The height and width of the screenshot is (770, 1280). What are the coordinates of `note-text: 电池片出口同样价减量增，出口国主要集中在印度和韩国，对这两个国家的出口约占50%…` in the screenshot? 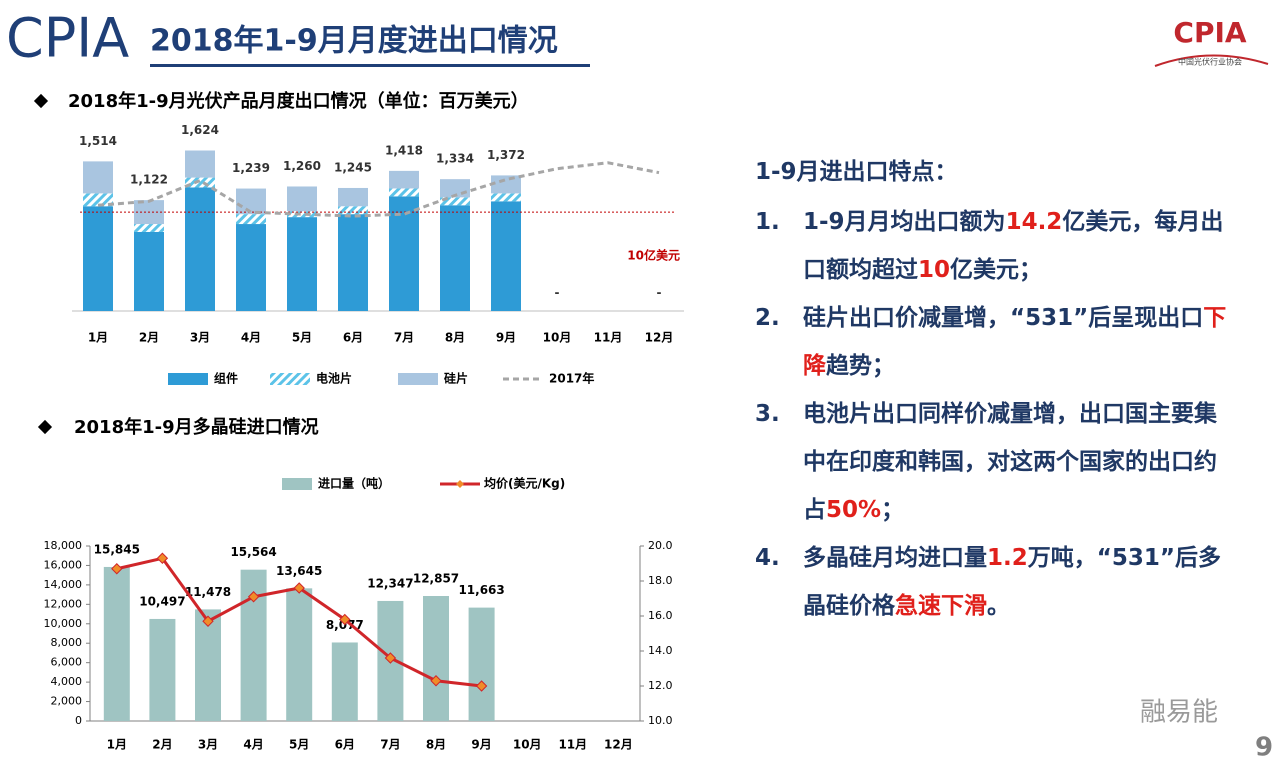 It's located at (1019, 462).